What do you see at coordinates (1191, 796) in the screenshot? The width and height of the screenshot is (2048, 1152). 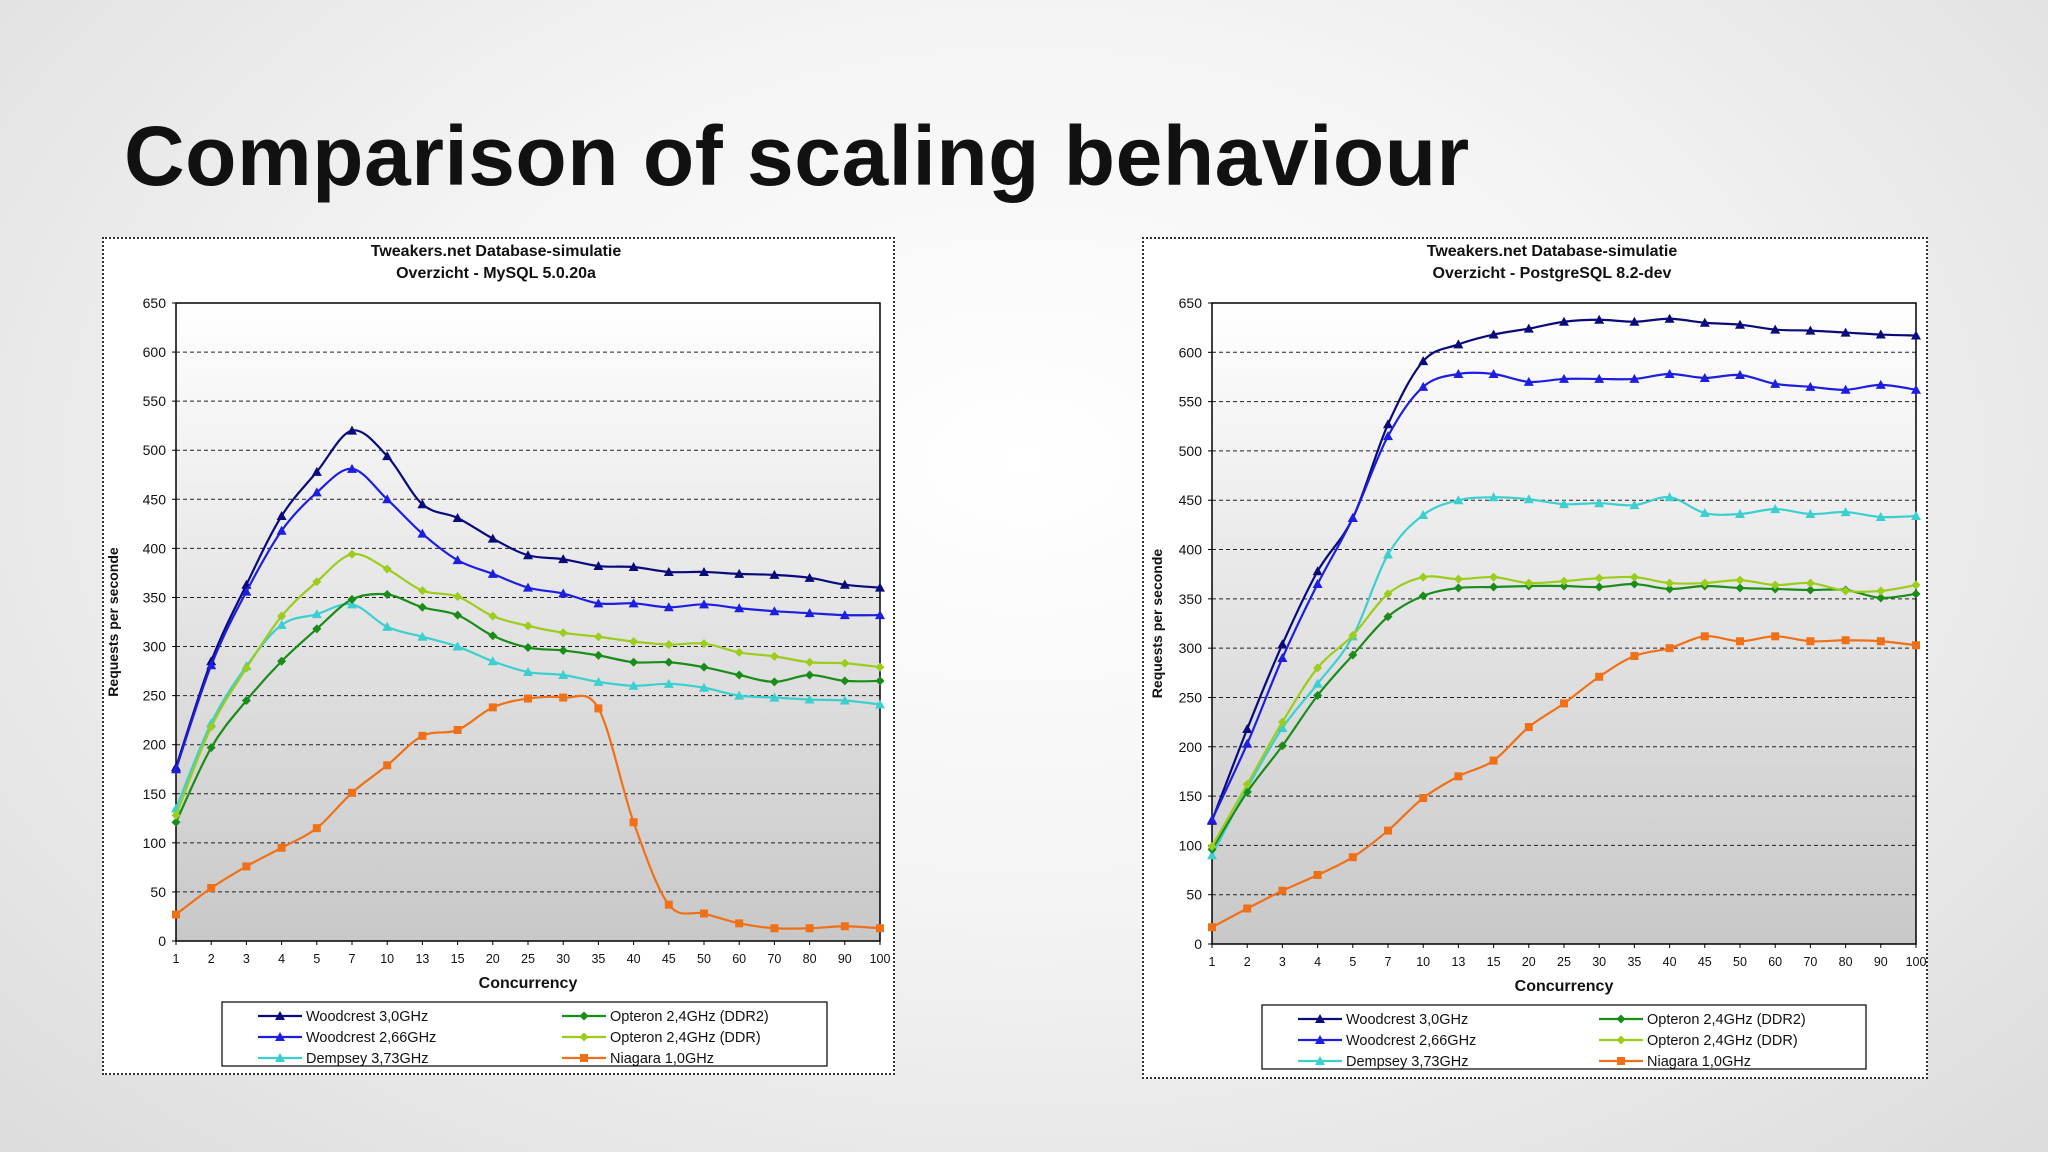 I see `y-tick-label: 150` at bounding box center [1191, 796].